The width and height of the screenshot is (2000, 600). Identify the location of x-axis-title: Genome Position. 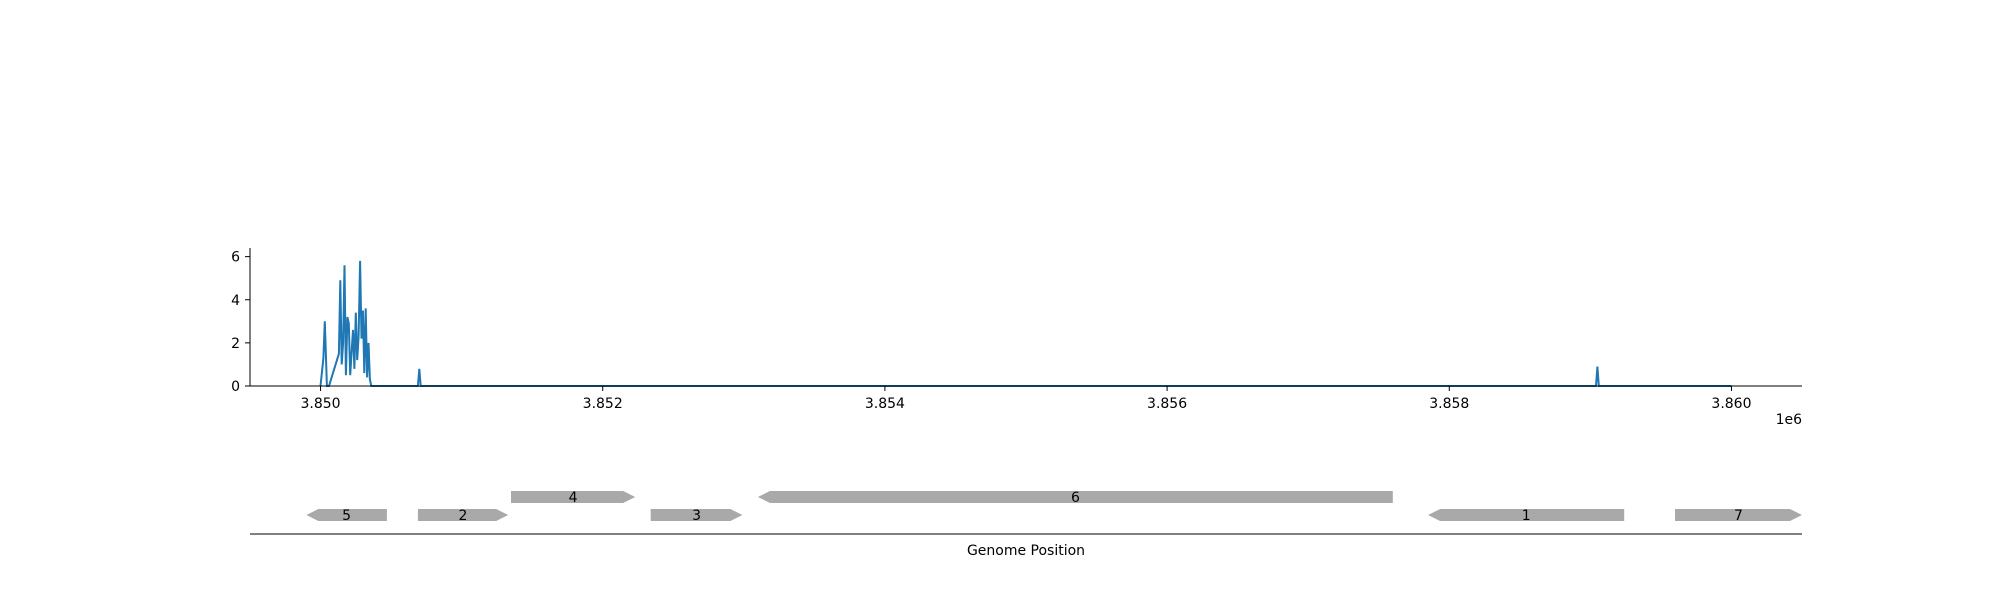
(1026, 551).